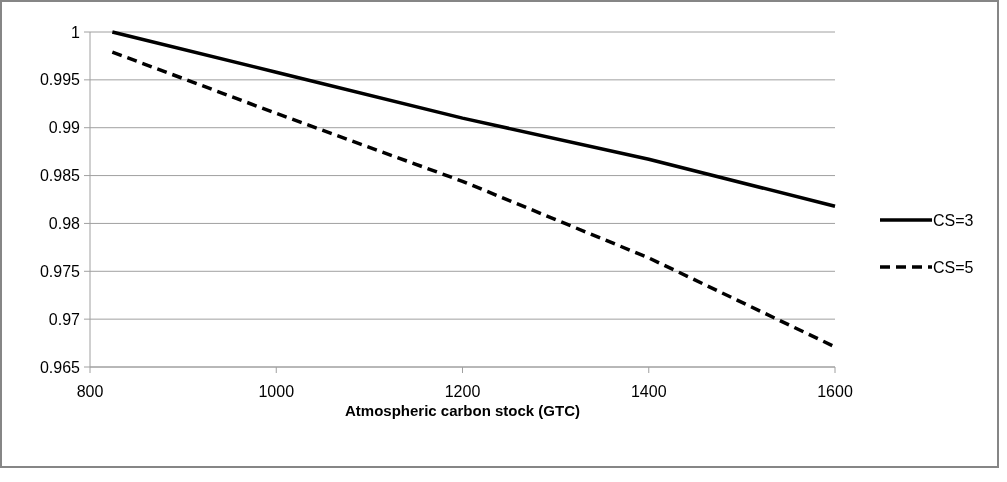  Describe the element at coordinates (953, 267) in the screenshot. I see `legend-label: CS=5` at that location.